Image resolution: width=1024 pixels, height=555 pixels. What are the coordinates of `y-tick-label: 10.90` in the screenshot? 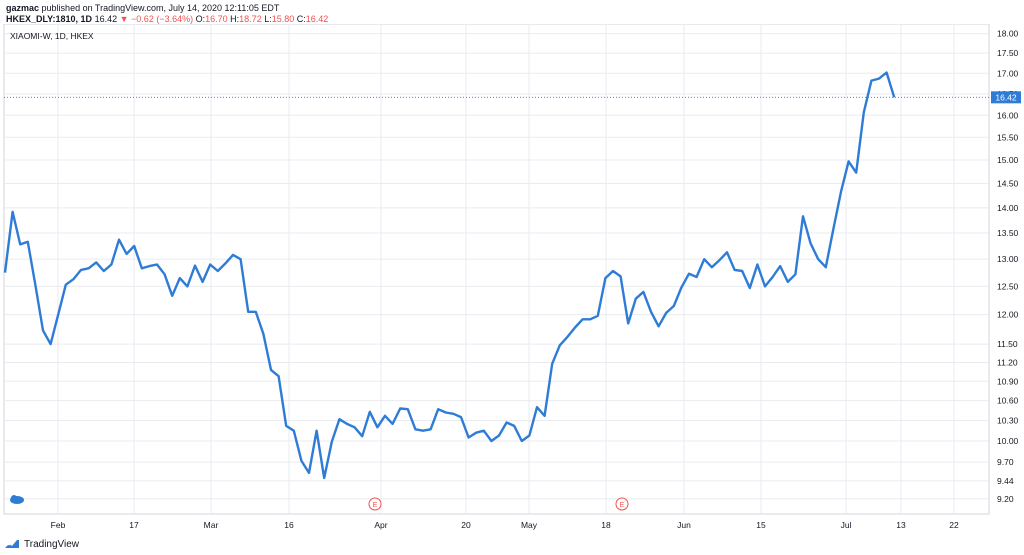 It's located at (1008, 381).